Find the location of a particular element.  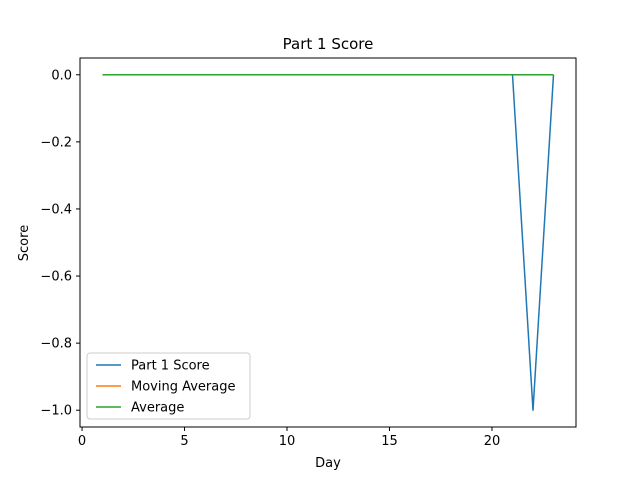

y-tick-label: −0.6 is located at coordinates (56, 277).